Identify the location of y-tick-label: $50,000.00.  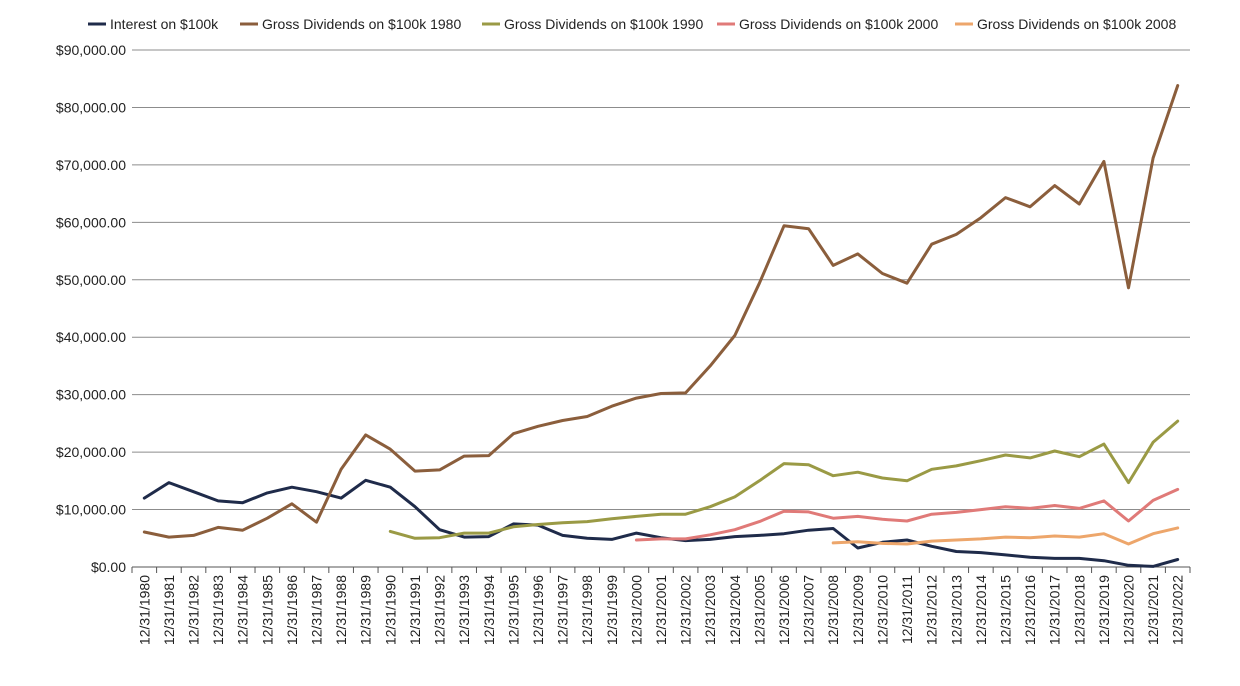
(91, 280).